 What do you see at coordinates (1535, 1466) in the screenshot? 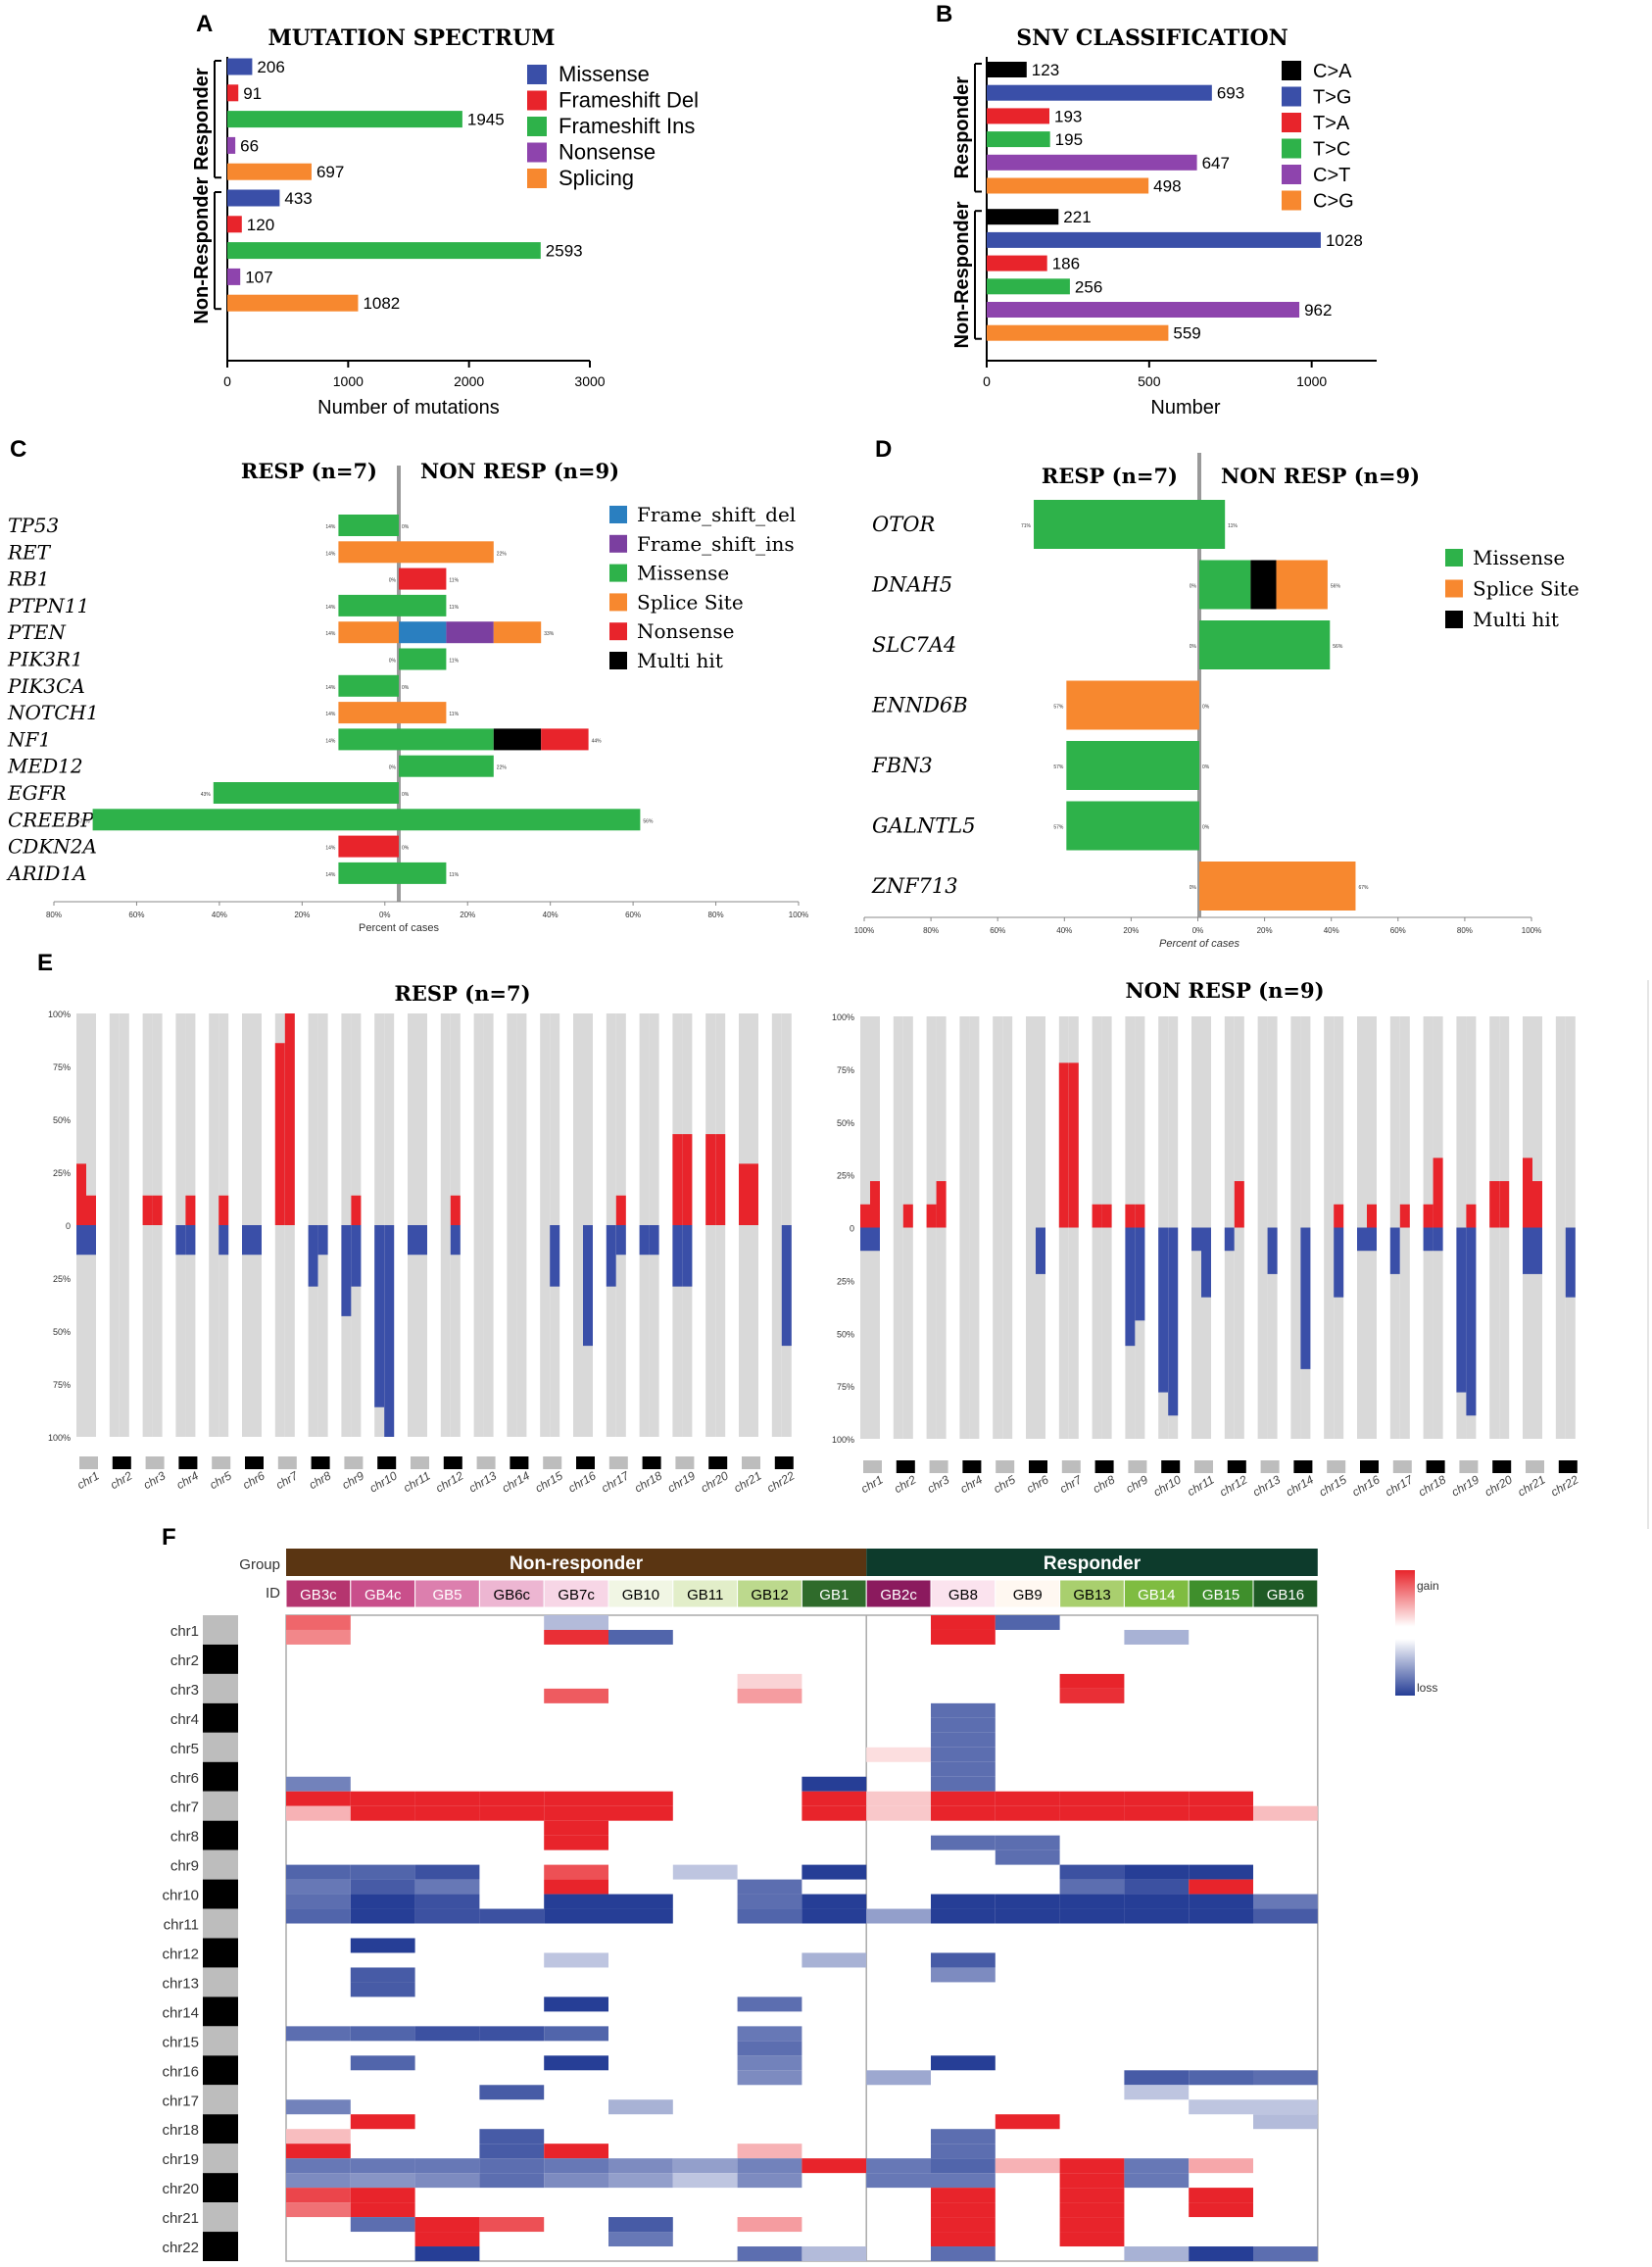
I see `chr-tile-chr21` at bounding box center [1535, 1466].